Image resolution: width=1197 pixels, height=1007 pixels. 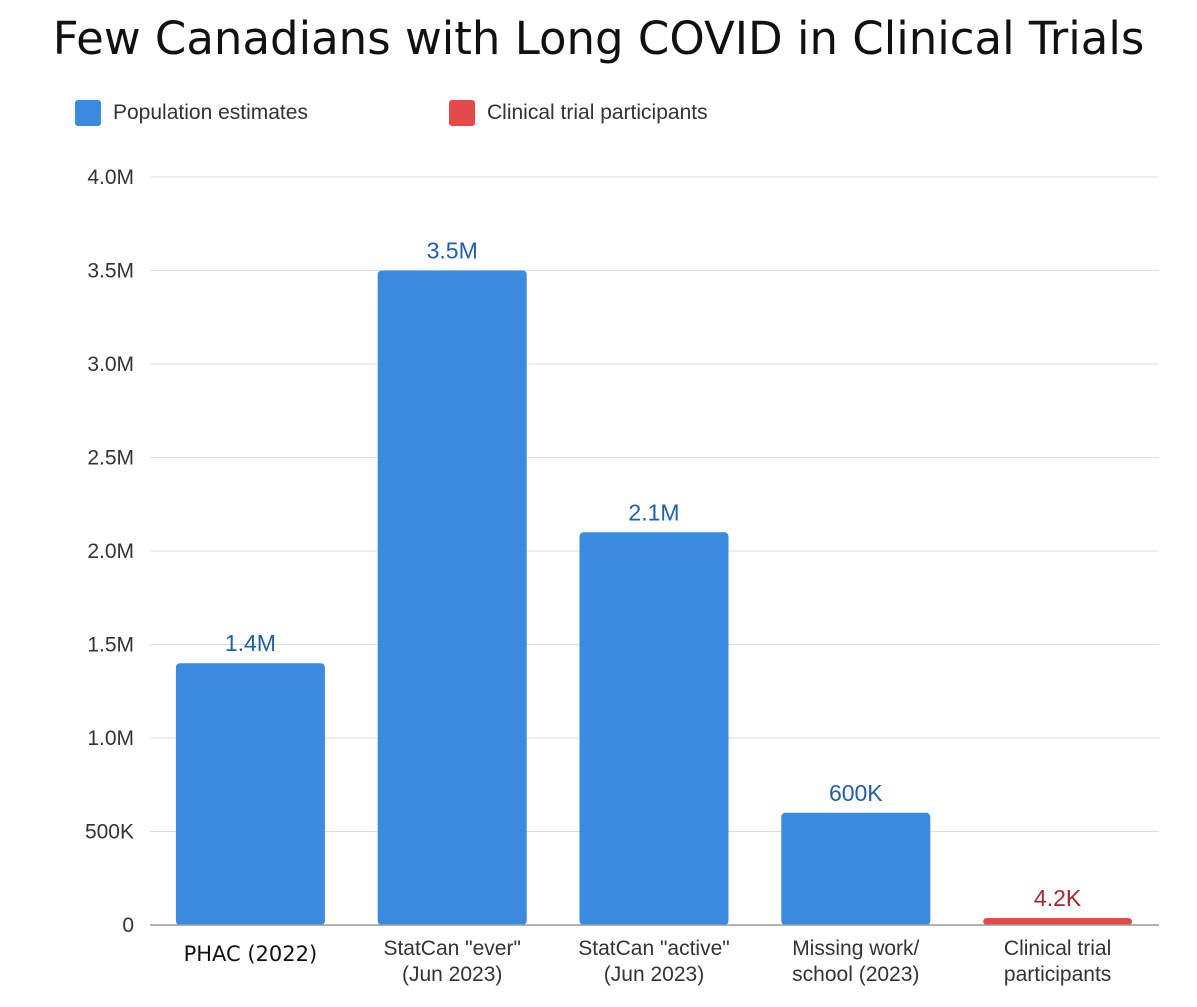 What do you see at coordinates (110, 364) in the screenshot?
I see `y-tick-label: 3.0M` at bounding box center [110, 364].